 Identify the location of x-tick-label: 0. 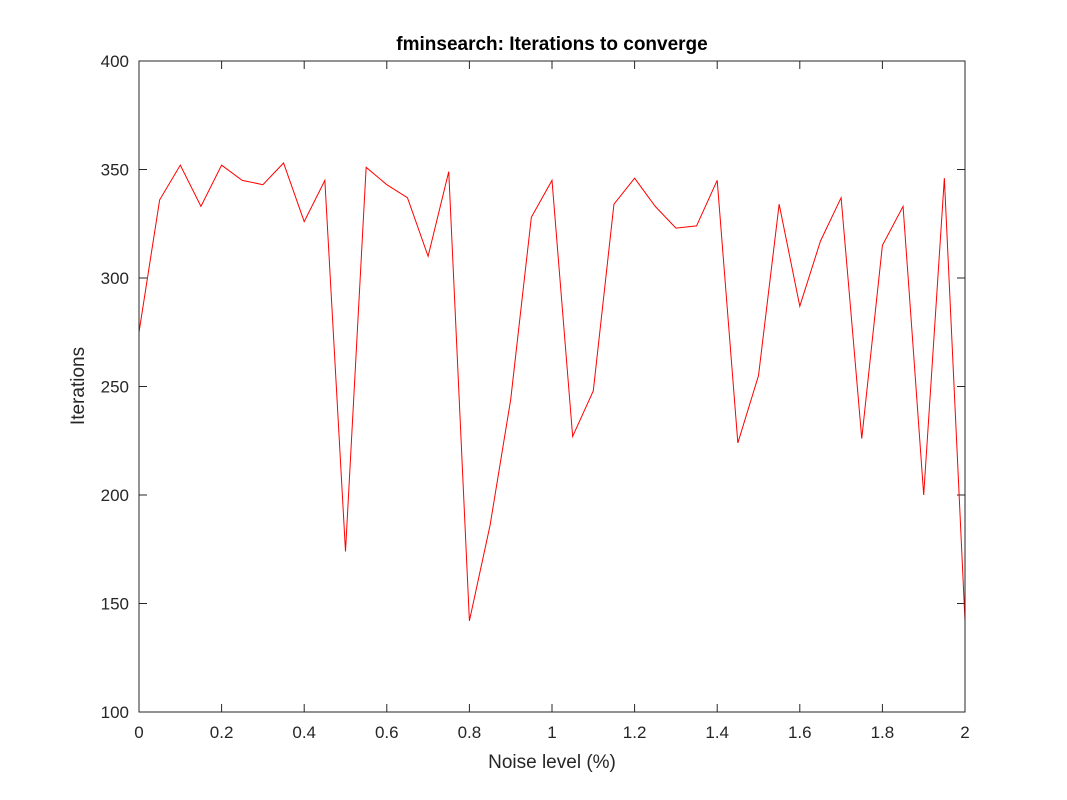
(138, 732).